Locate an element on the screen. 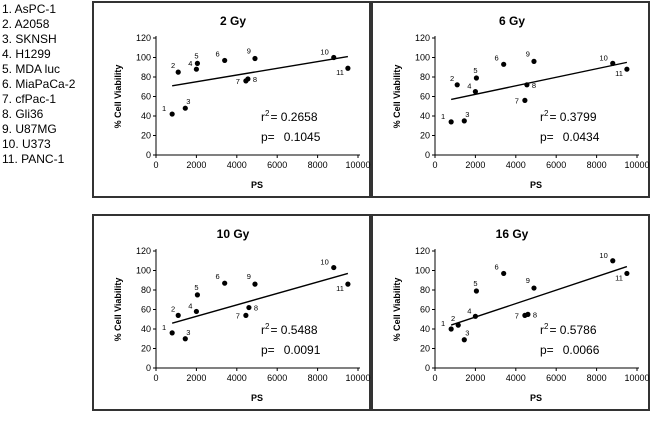 The height and width of the screenshot is (425, 650). r-squared-value: = 0.3799 is located at coordinates (572, 117).